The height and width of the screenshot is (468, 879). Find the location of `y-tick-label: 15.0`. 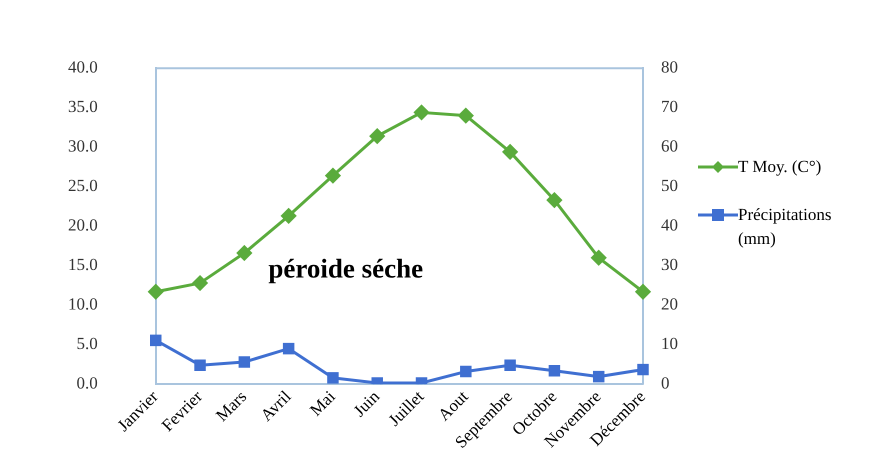

y-tick-label: 15.0 is located at coordinates (83, 264).